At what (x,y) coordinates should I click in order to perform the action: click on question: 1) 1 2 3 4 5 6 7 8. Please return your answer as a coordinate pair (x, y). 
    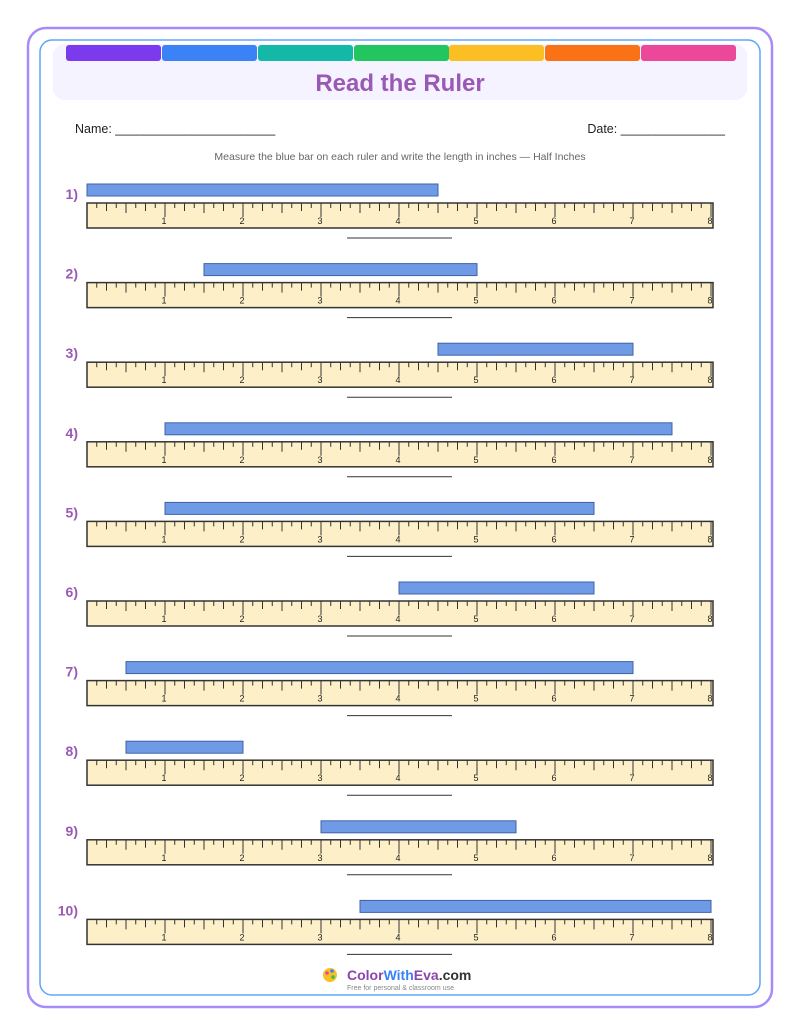
    Looking at the image, I should click on (390, 211).